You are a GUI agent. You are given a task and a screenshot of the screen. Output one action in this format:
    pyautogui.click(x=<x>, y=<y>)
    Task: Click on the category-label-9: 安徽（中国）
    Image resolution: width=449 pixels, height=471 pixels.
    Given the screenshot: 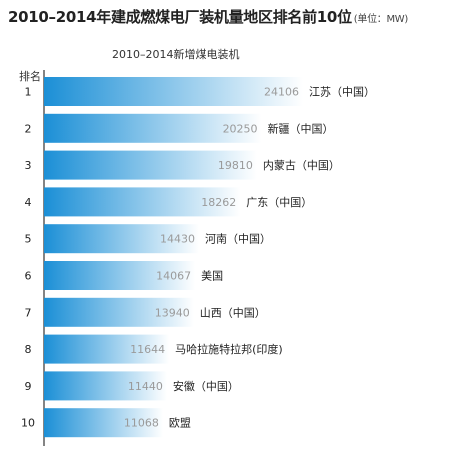 What is the action you would take?
    pyautogui.click(x=206, y=386)
    